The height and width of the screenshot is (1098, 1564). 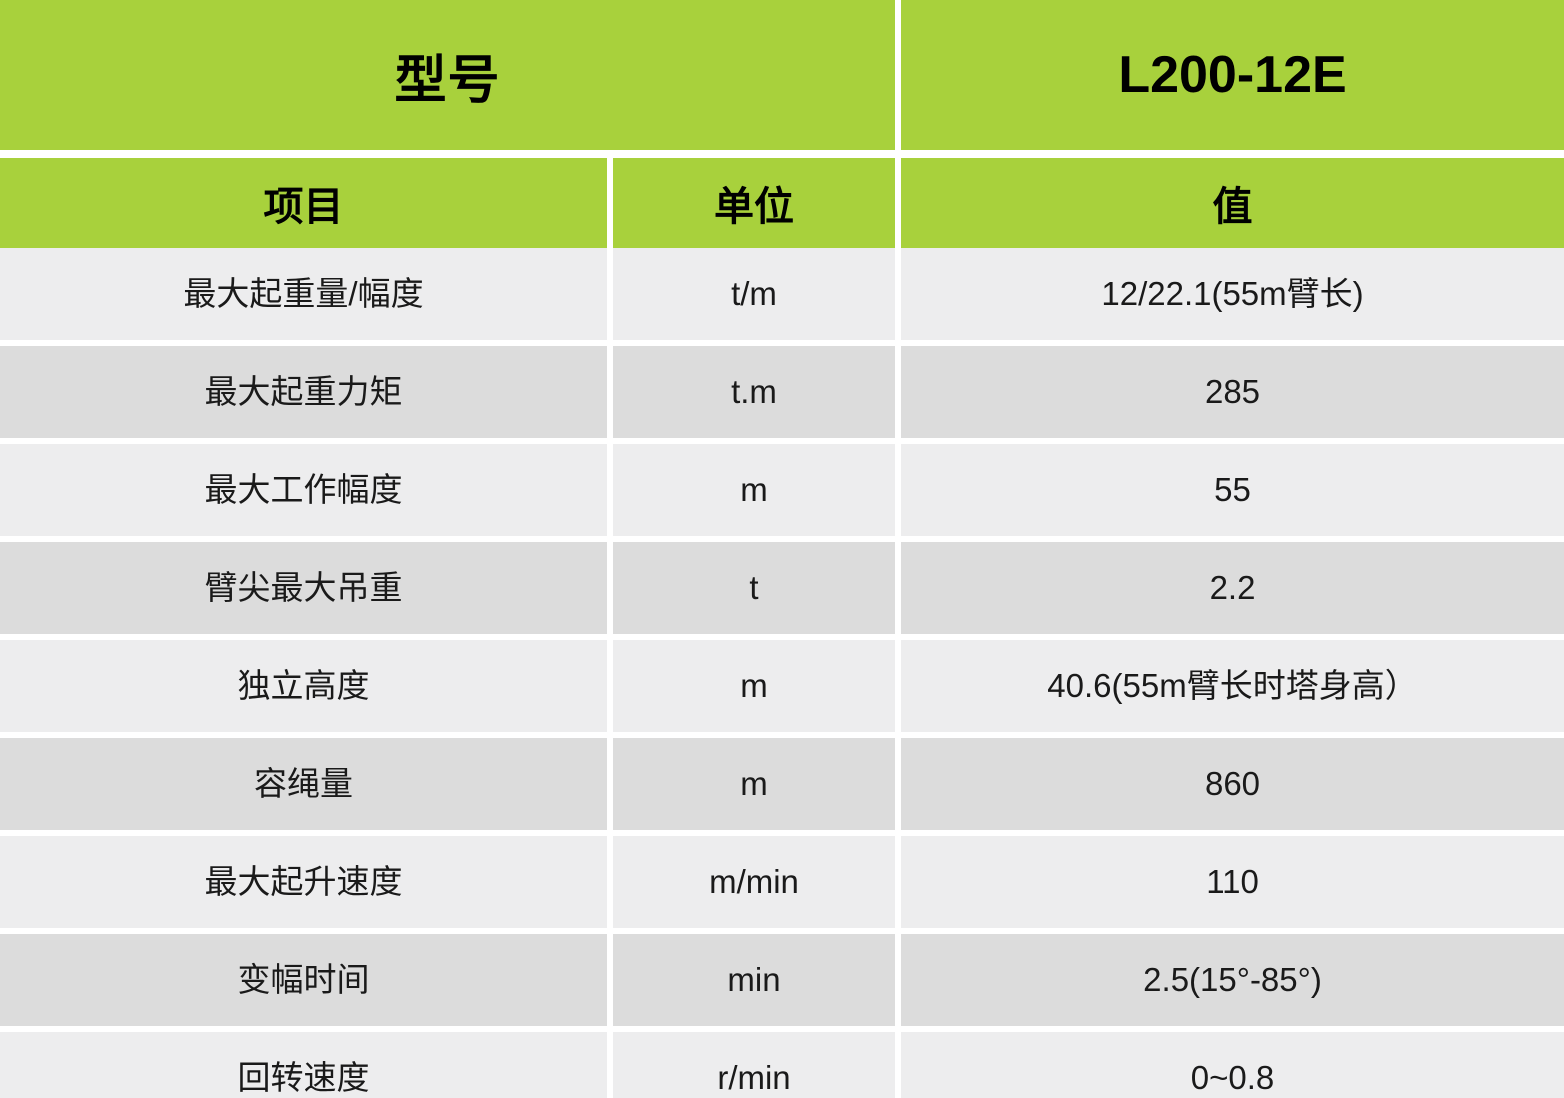 What do you see at coordinates (303, 588) in the screenshot?
I see `row-item-cell: 臂尖最大吊重` at bounding box center [303, 588].